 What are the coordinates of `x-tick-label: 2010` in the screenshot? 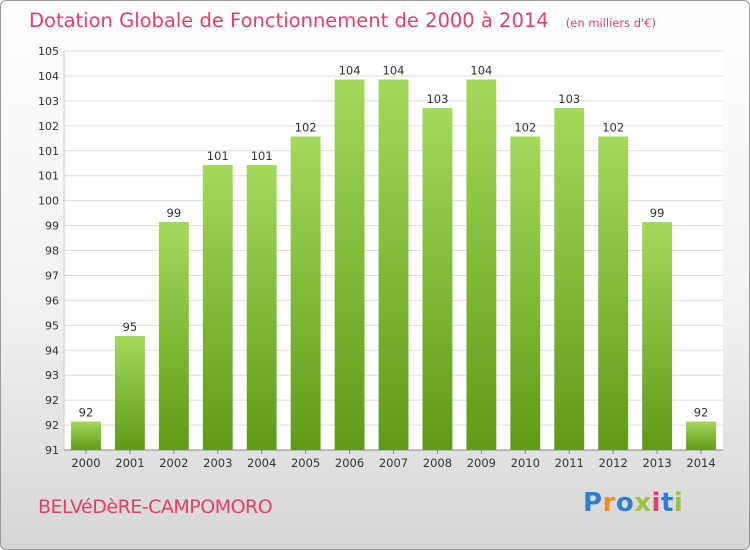 It's located at (525, 463).